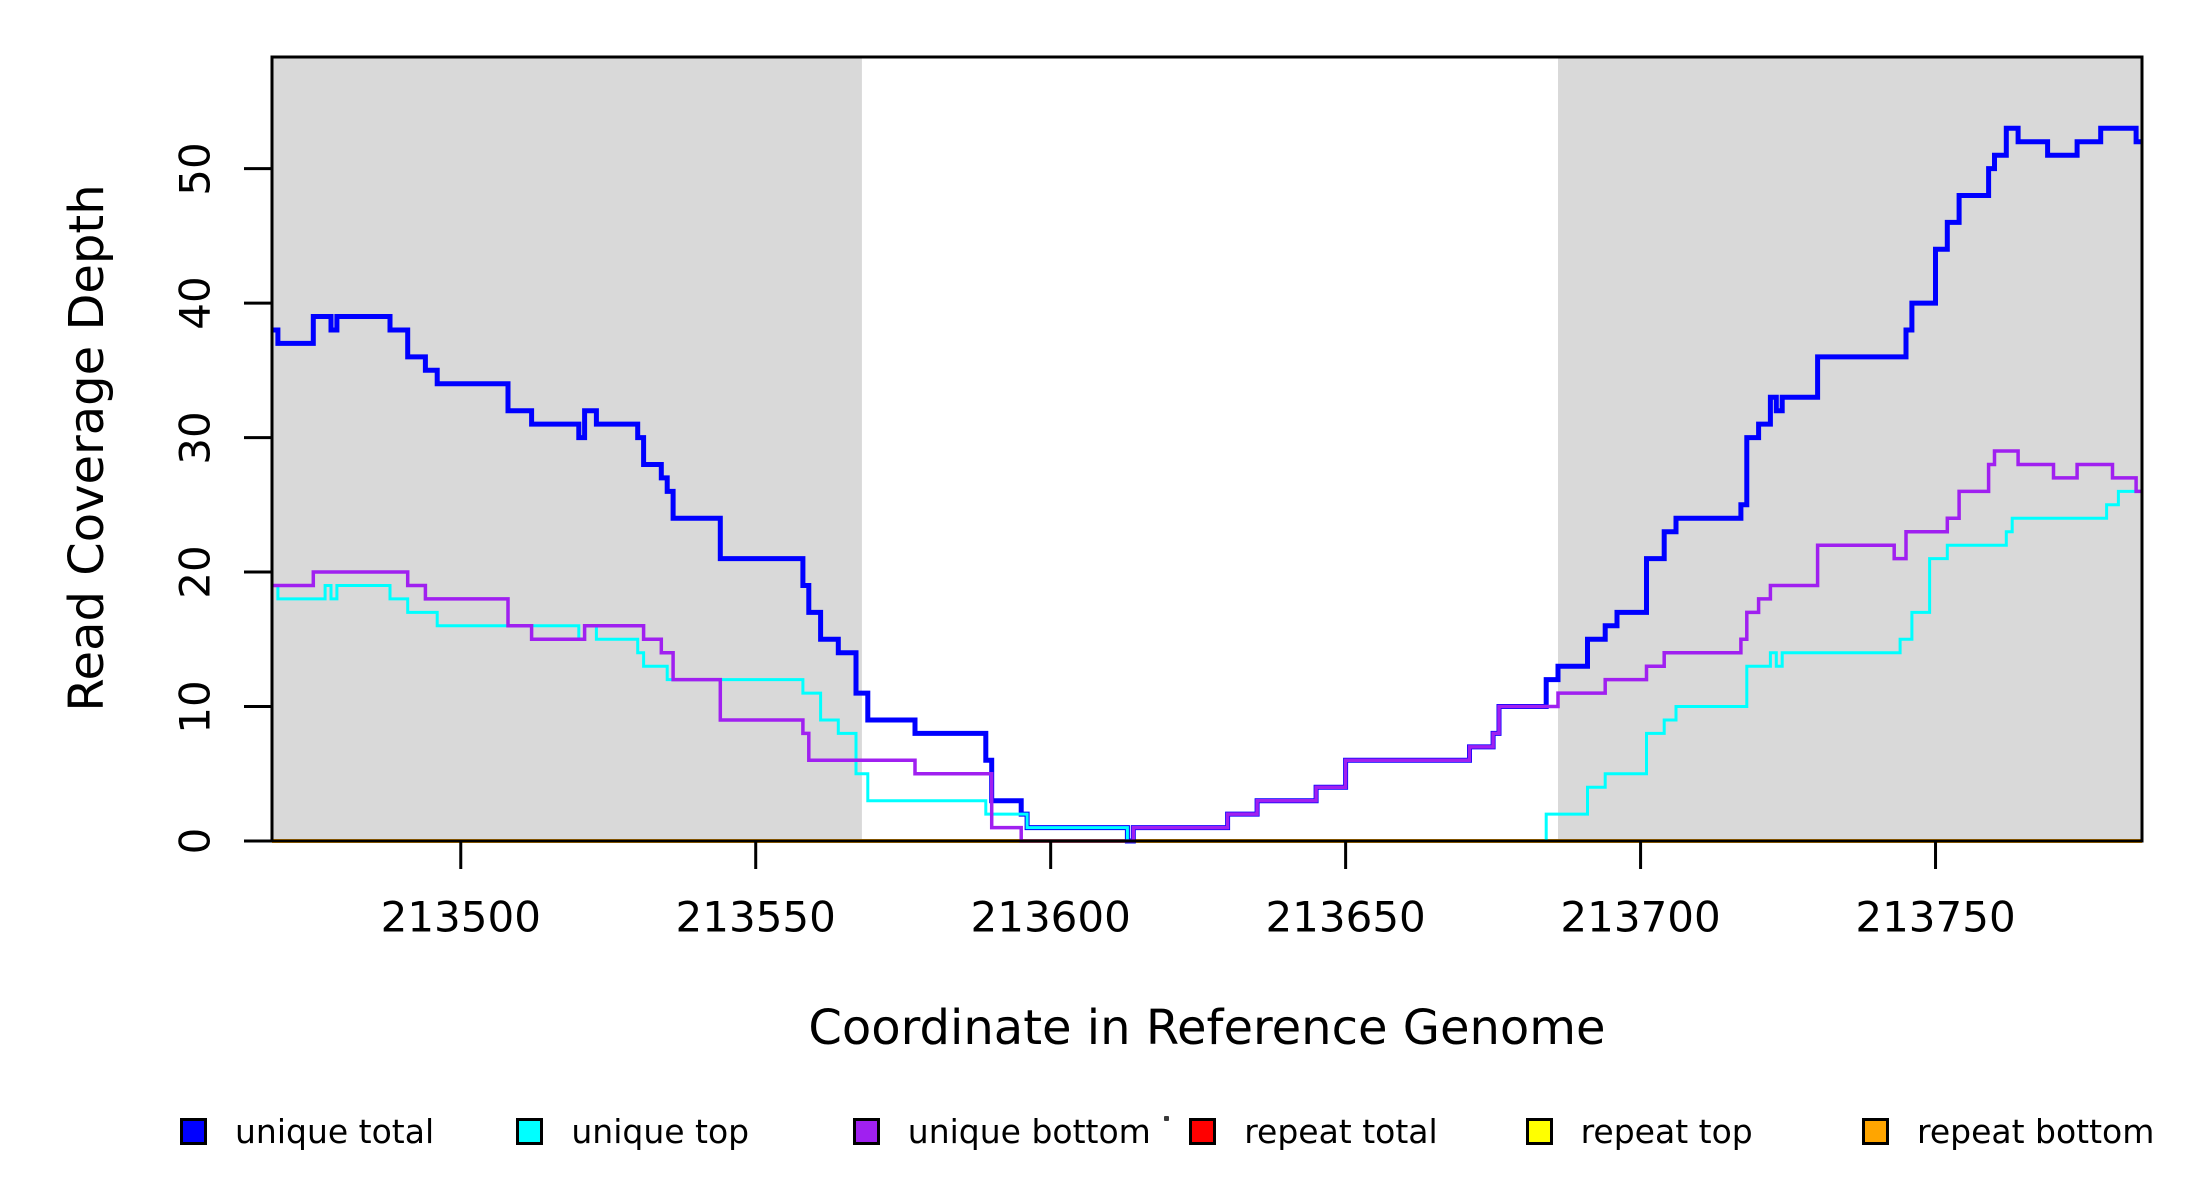  What do you see at coordinates (195, 168) in the screenshot?
I see `y-tick-label: 50` at bounding box center [195, 168].